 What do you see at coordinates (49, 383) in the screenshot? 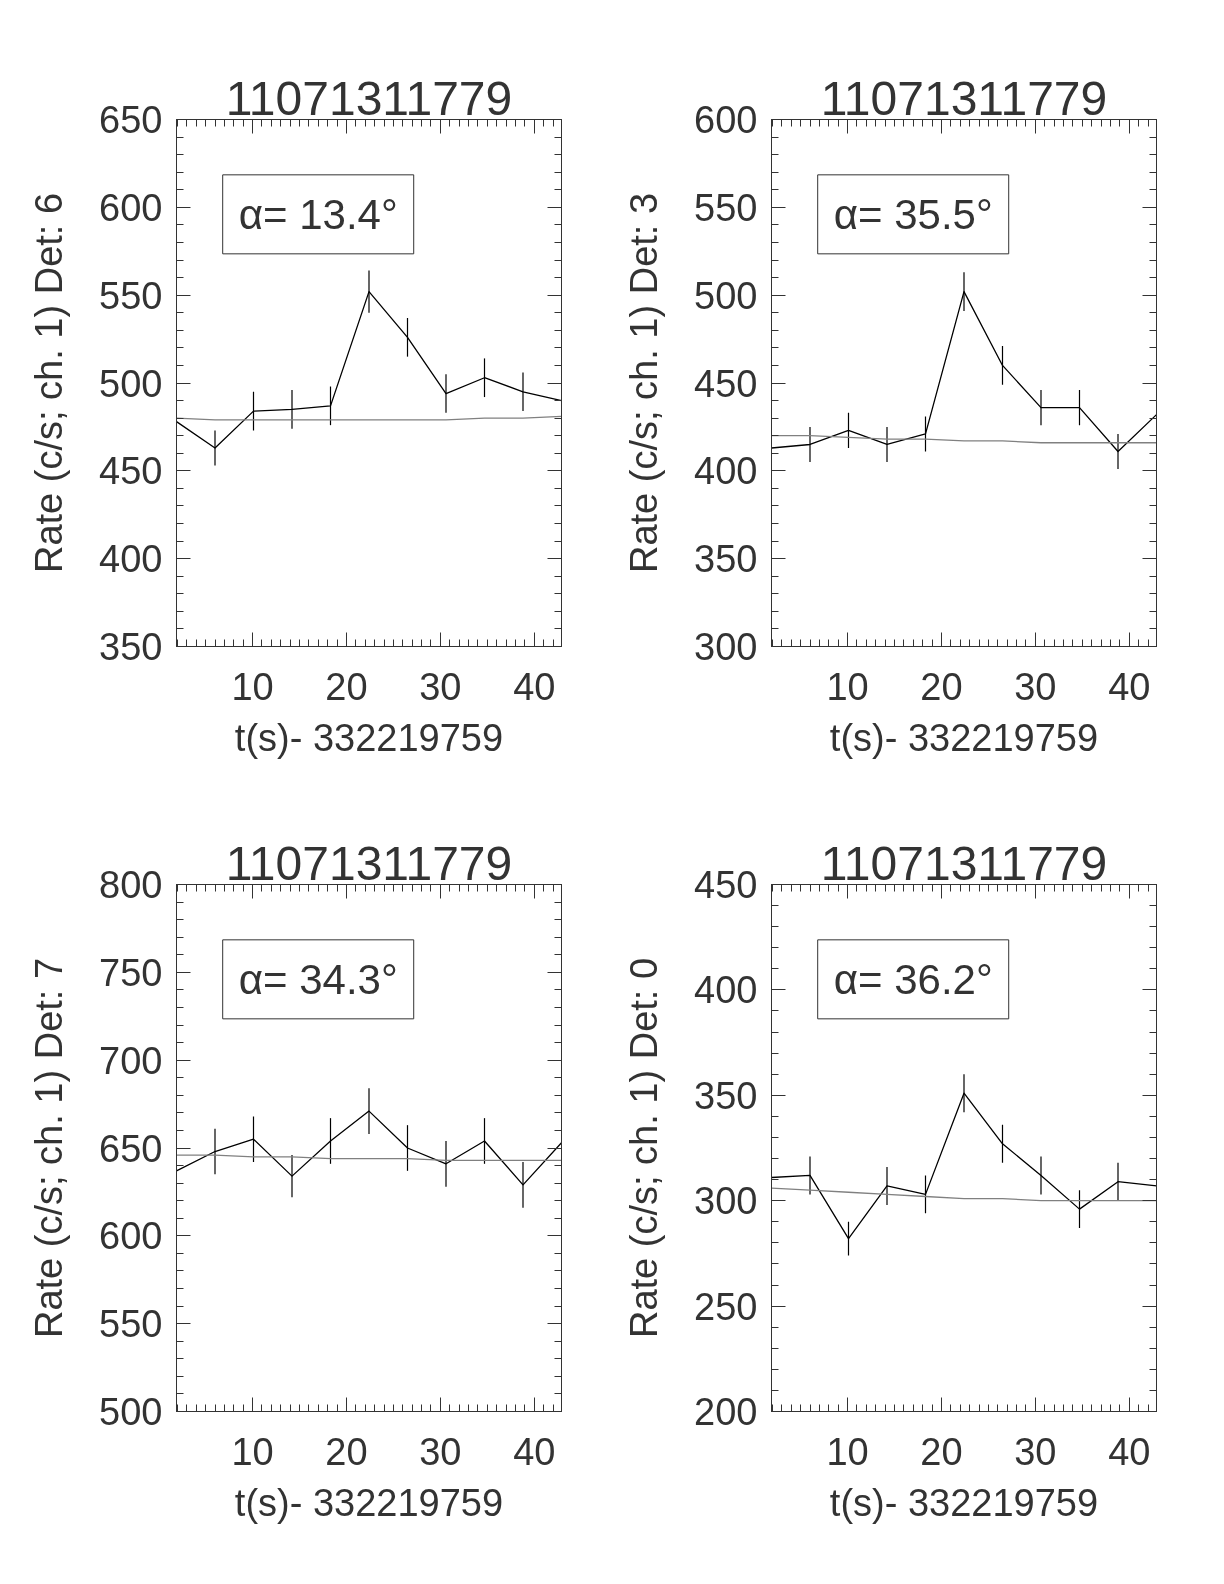
I see `y-axis-title: Rate (c/s; ch. 1) Det: 6` at bounding box center [49, 383].